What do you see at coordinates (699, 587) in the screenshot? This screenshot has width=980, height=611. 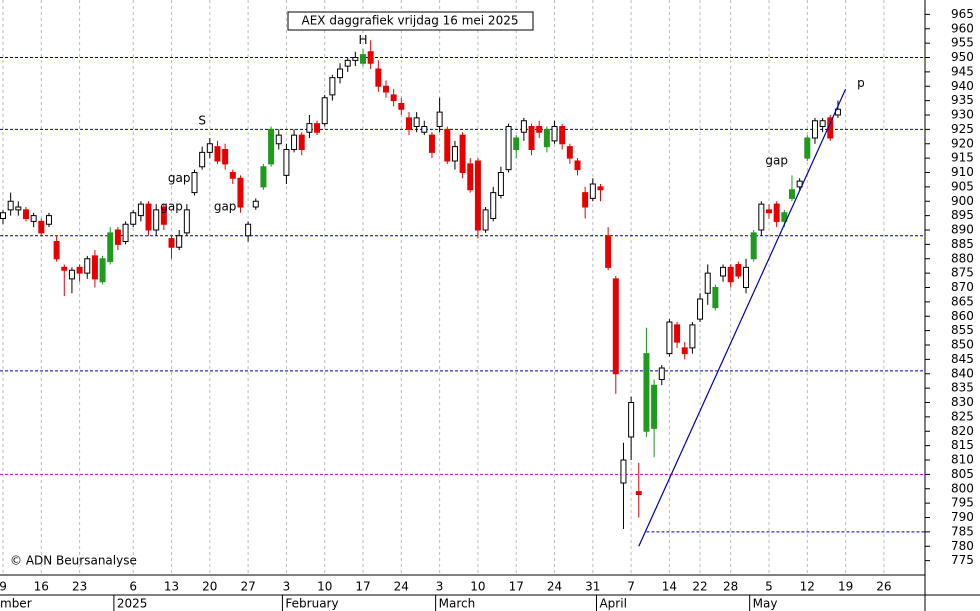 I see `x-tick-label: 22` at bounding box center [699, 587].